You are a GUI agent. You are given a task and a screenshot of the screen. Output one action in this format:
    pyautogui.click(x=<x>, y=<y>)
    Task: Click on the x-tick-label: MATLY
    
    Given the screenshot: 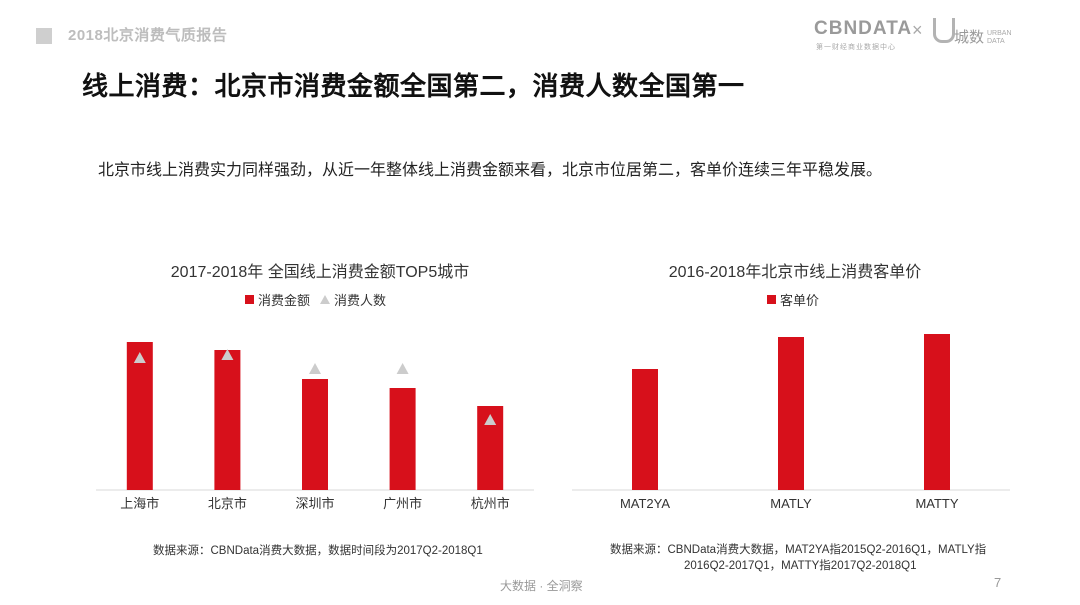 What is the action you would take?
    pyautogui.click(x=791, y=503)
    